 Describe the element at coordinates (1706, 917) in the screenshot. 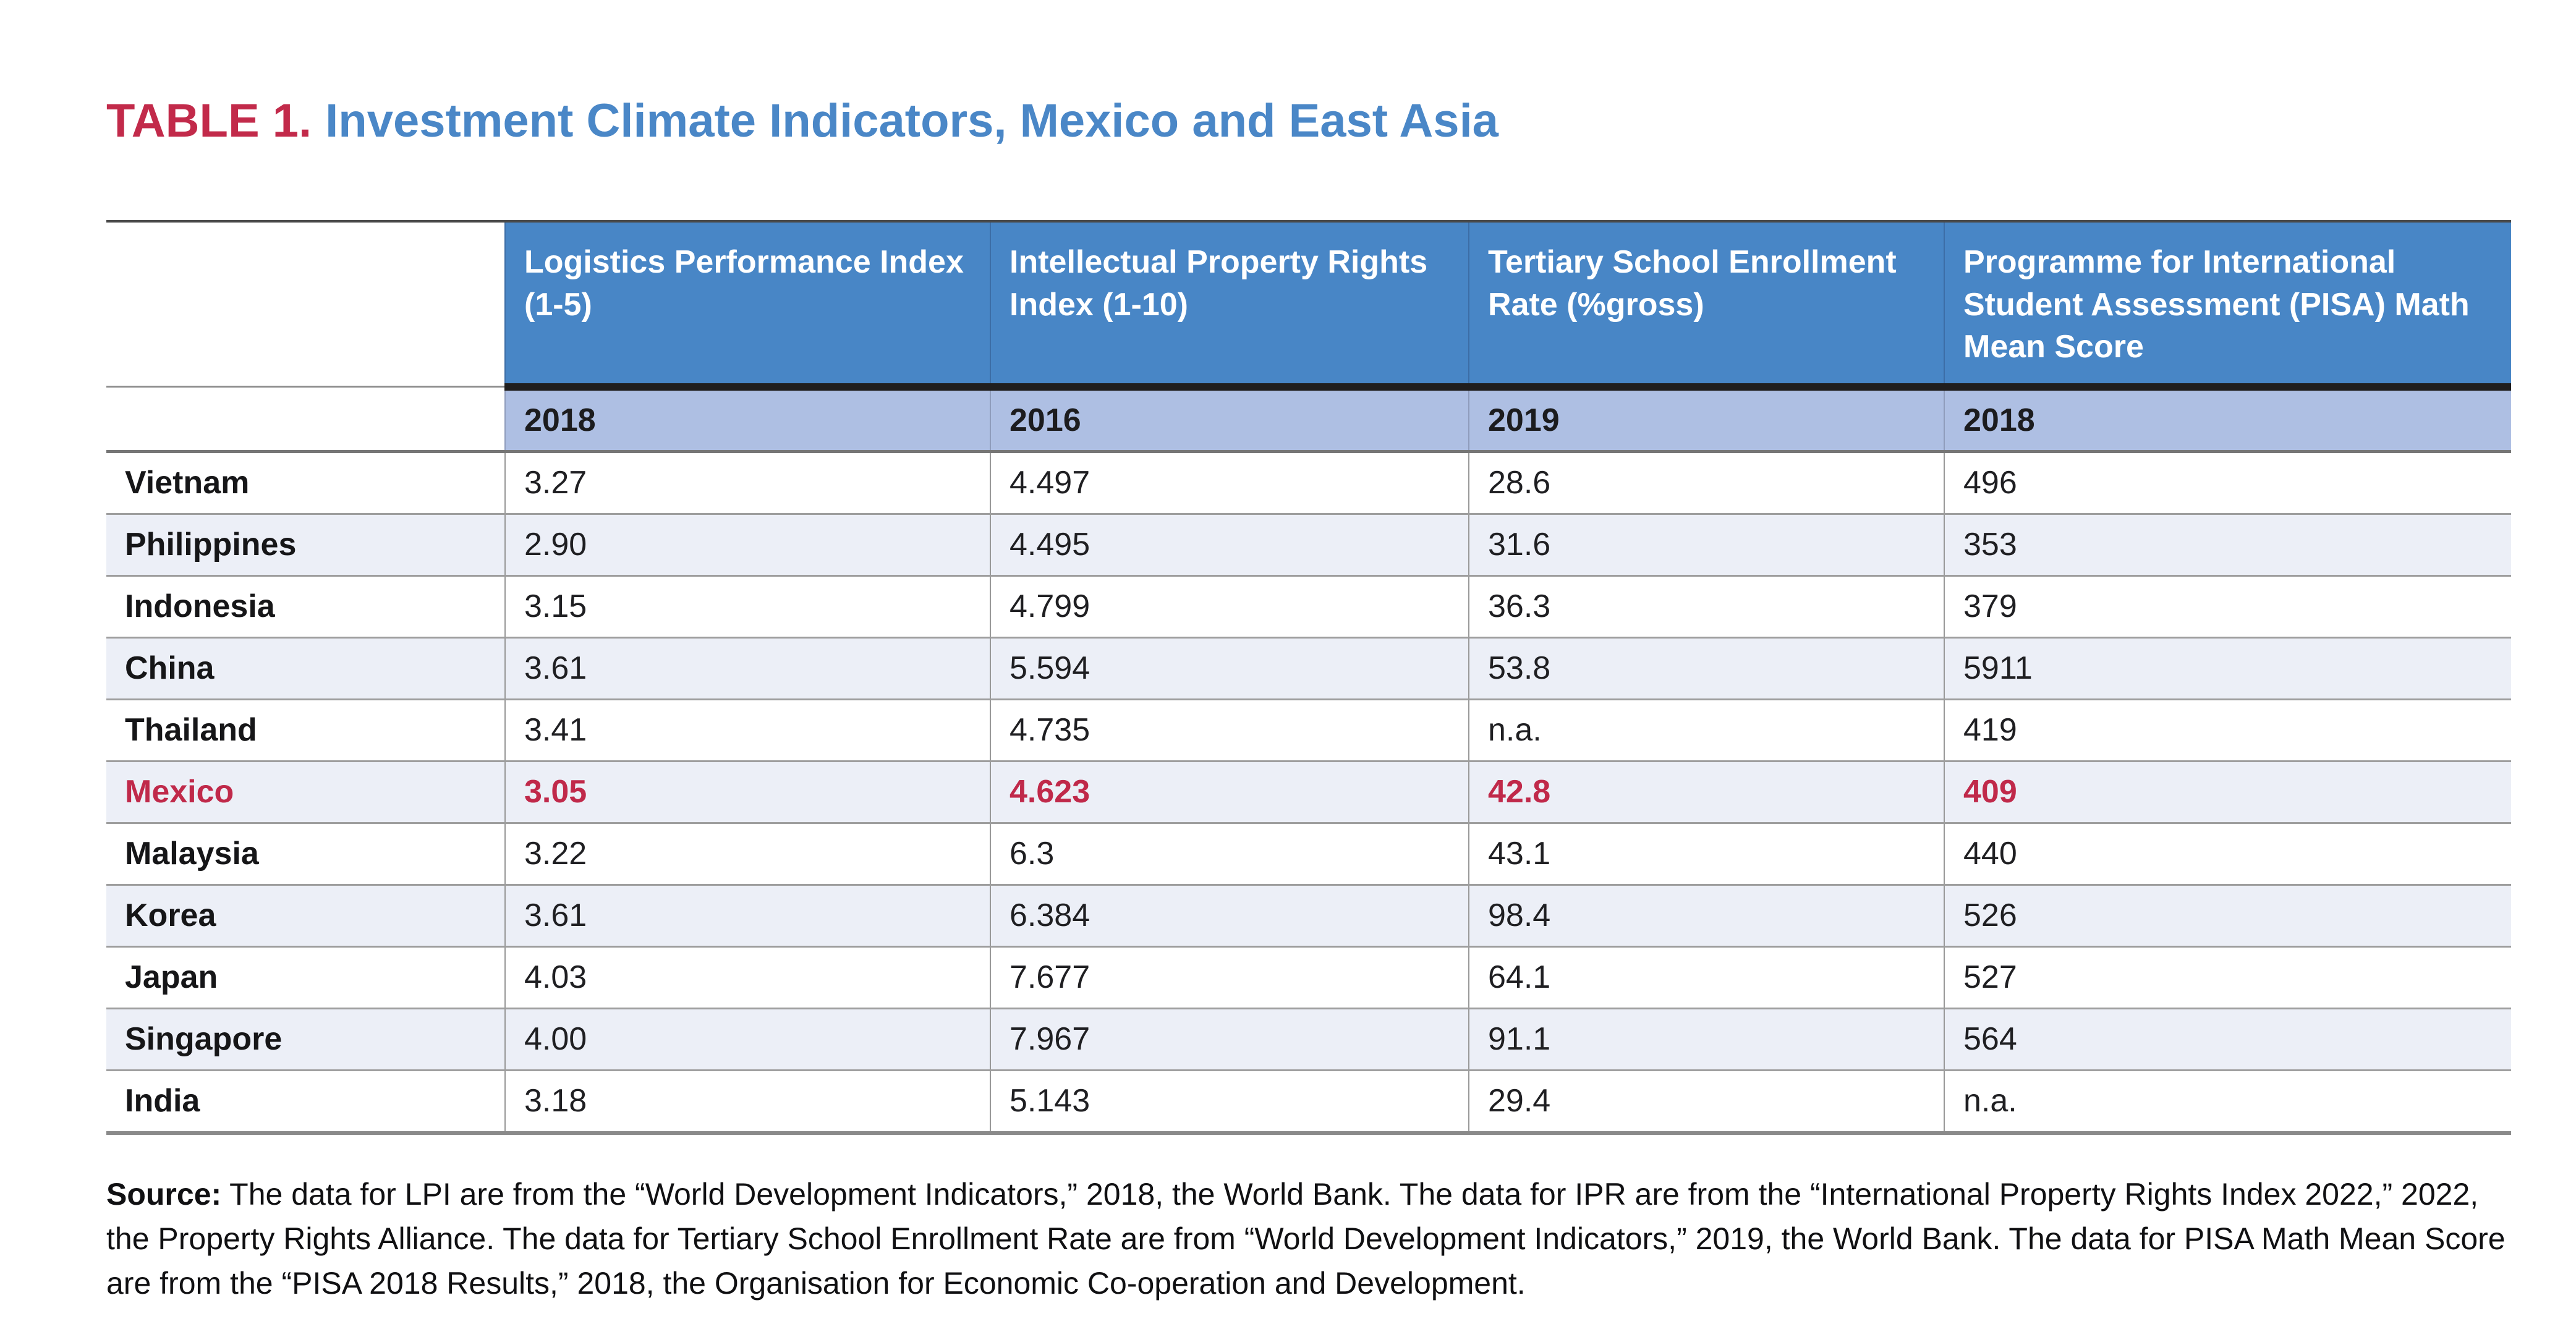

I see `value-cell: 98.4` at that location.